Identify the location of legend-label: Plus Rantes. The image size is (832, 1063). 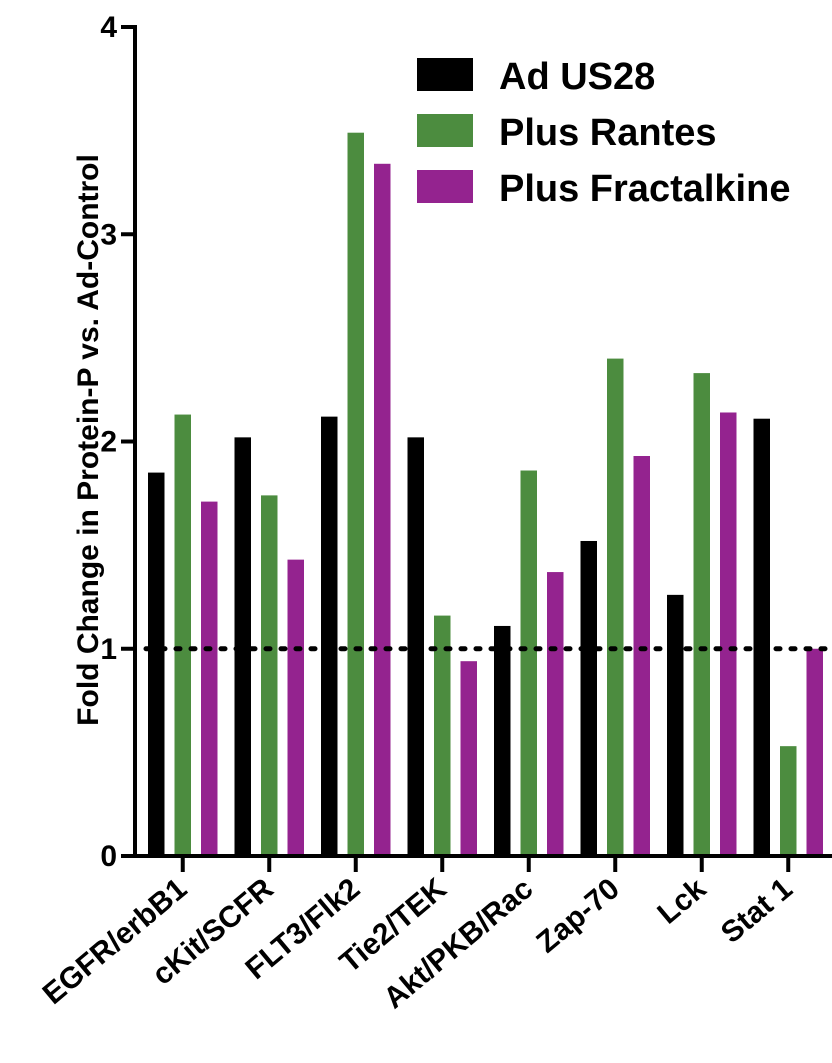
(608, 133).